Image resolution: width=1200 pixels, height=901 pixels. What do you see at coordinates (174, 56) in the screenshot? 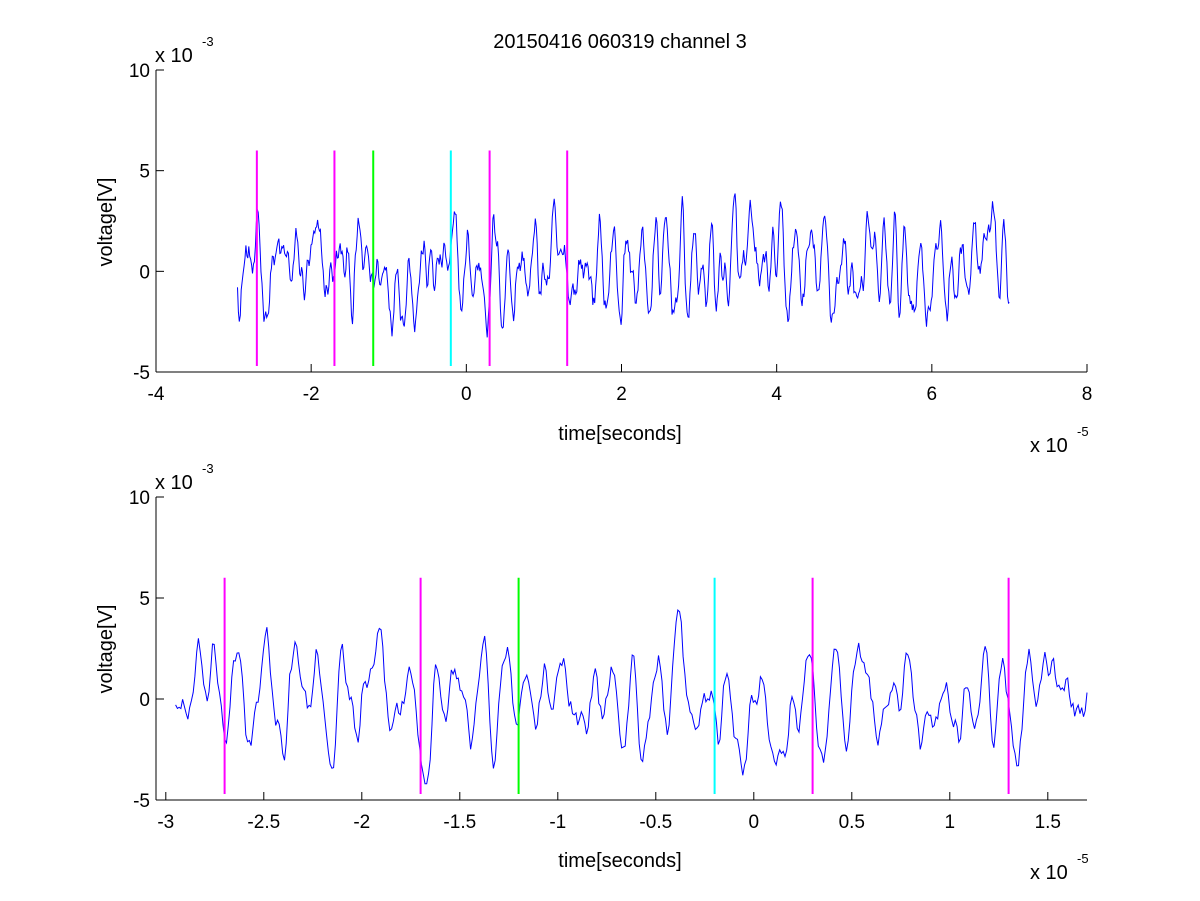
I see `top-y-exponent: x 10` at bounding box center [174, 56].